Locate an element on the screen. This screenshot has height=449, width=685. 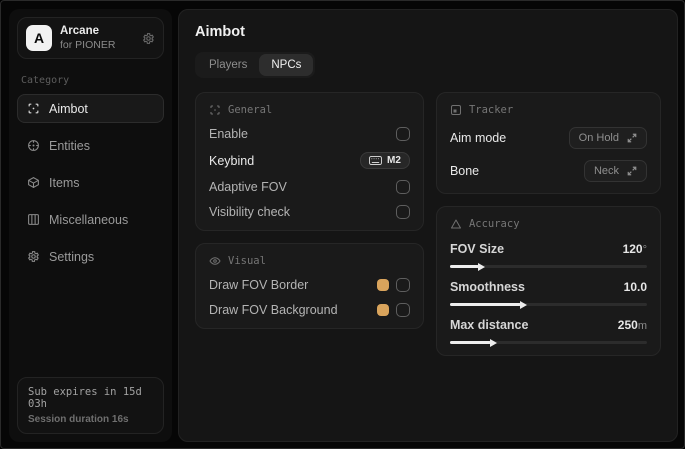
gear-icon is located at coordinates (33, 256).